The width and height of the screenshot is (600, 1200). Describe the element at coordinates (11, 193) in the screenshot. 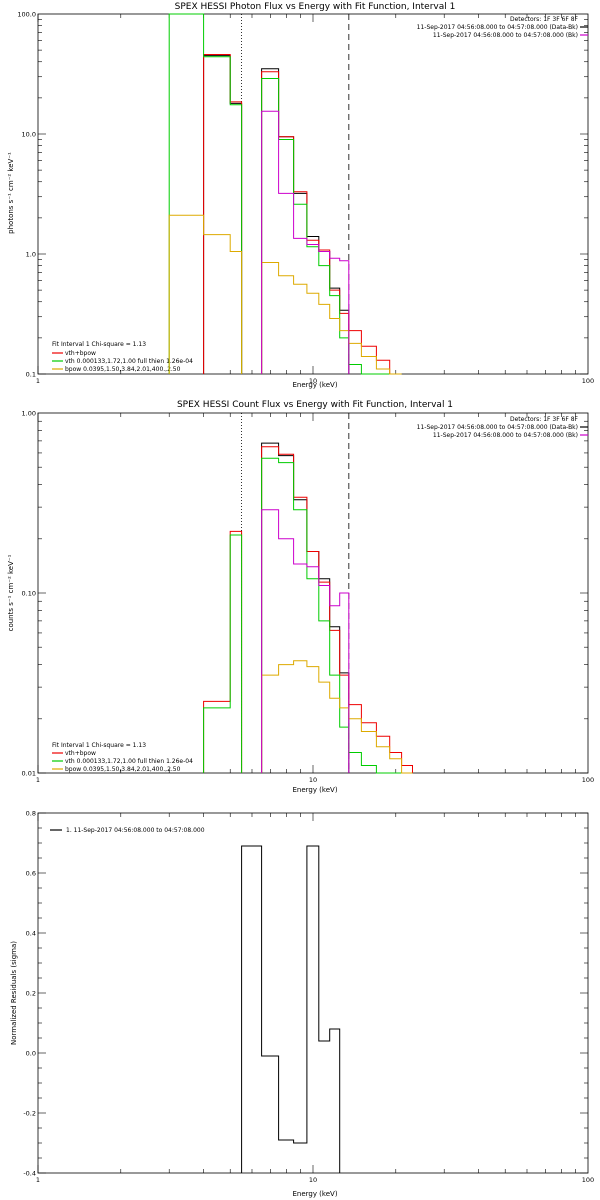

I see `photon-flux-ylabel: photons s⁻¹ cm⁻² keV⁻¹` at that location.